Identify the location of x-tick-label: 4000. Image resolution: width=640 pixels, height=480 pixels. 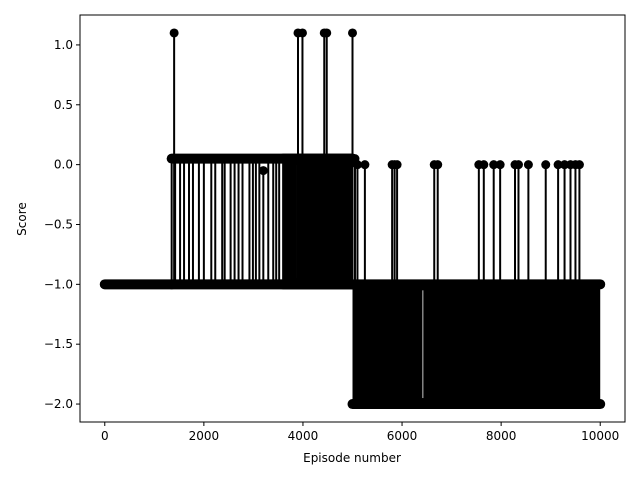
(303, 436).